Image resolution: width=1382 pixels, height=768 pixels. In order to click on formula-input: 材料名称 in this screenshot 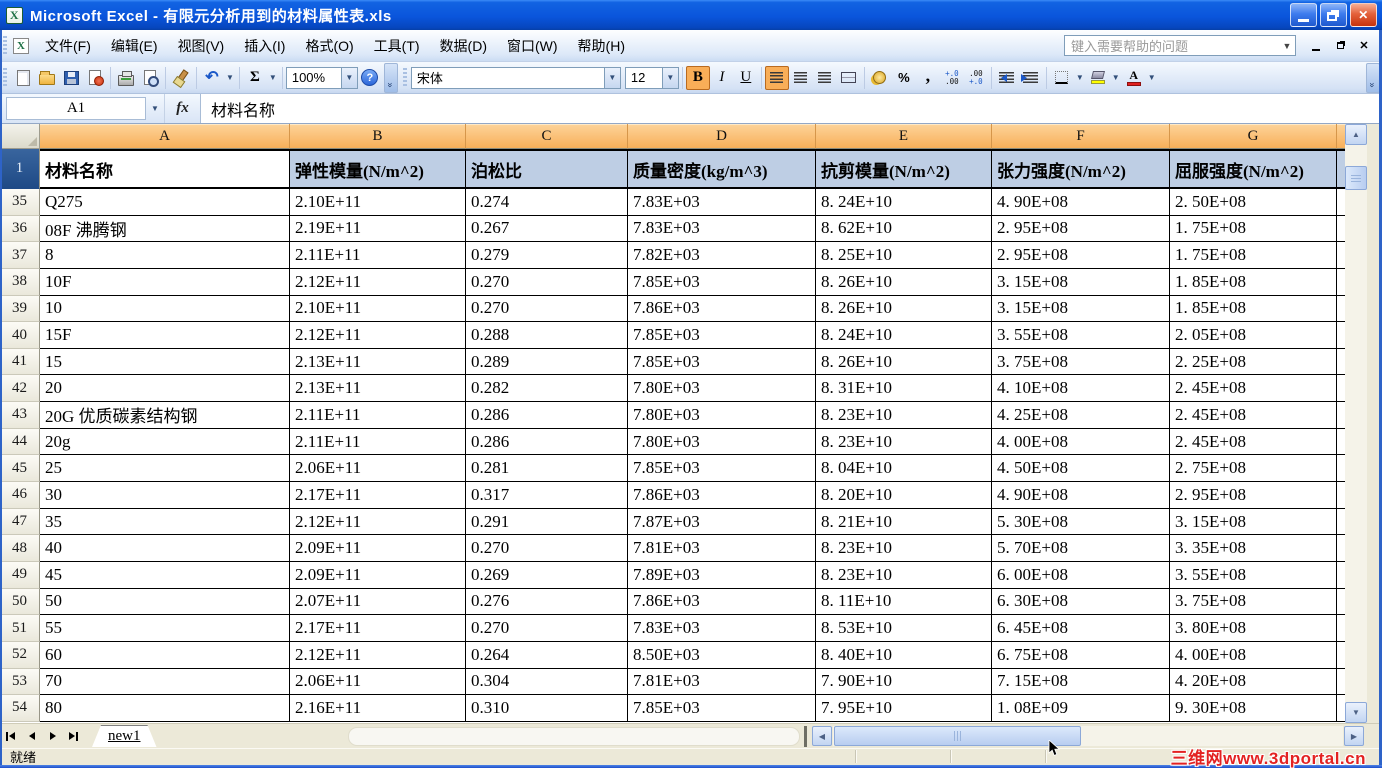, I will do `click(791, 108)`.